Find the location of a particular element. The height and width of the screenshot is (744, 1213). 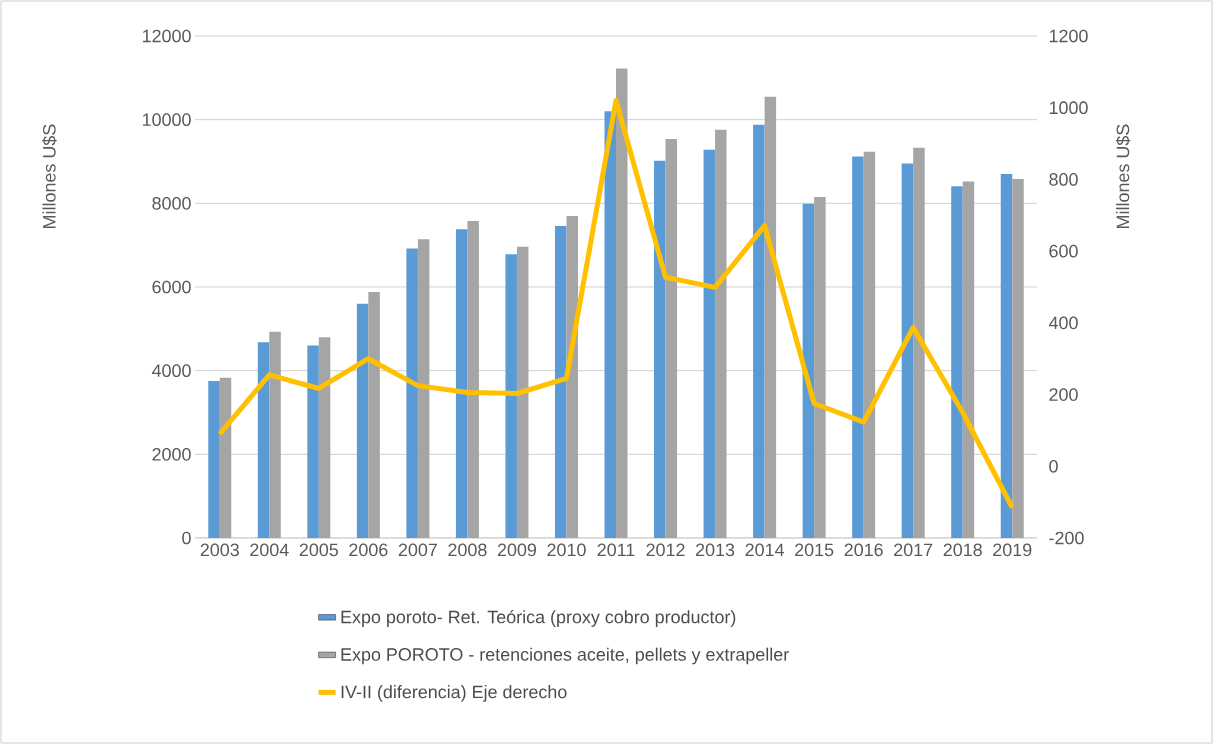

x-tick-label: 2010 is located at coordinates (566, 550).